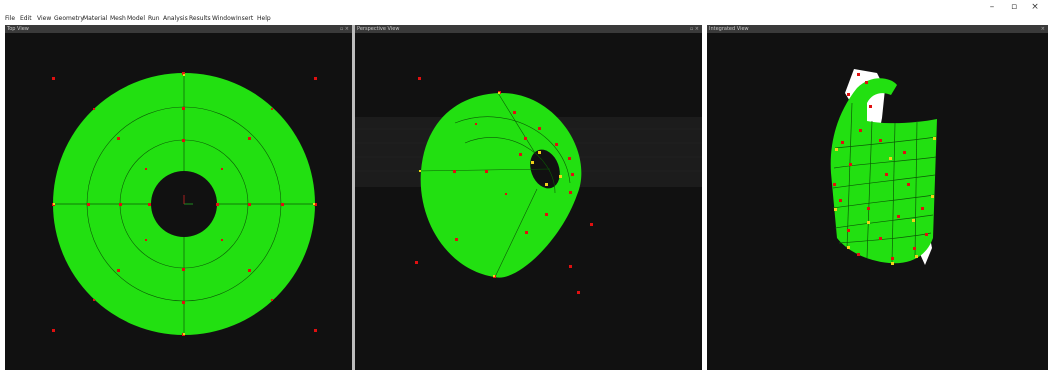 This screenshot has width=1048, height=373. What do you see at coordinates (490, 184) in the screenshot?
I see `perspective-yellow-nodes` at bounding box center [490, 184].